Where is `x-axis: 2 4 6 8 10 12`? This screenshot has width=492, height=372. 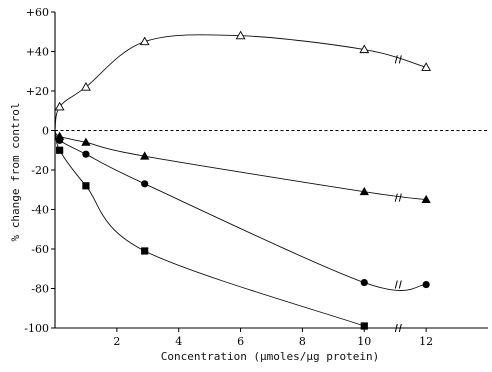 x-axis: 2 4 6 8 10 12 is located at coordinates (271, 337).